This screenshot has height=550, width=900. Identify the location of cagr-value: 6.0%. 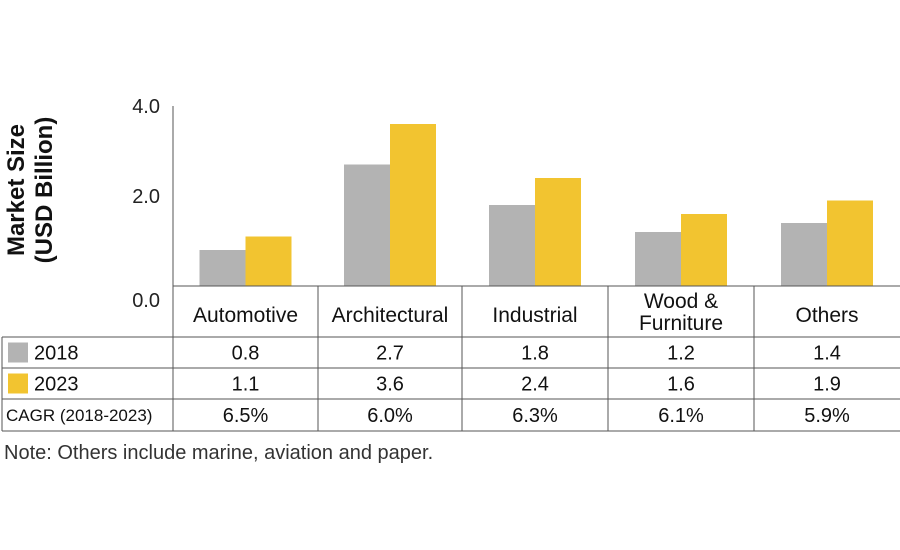
(390, 416).